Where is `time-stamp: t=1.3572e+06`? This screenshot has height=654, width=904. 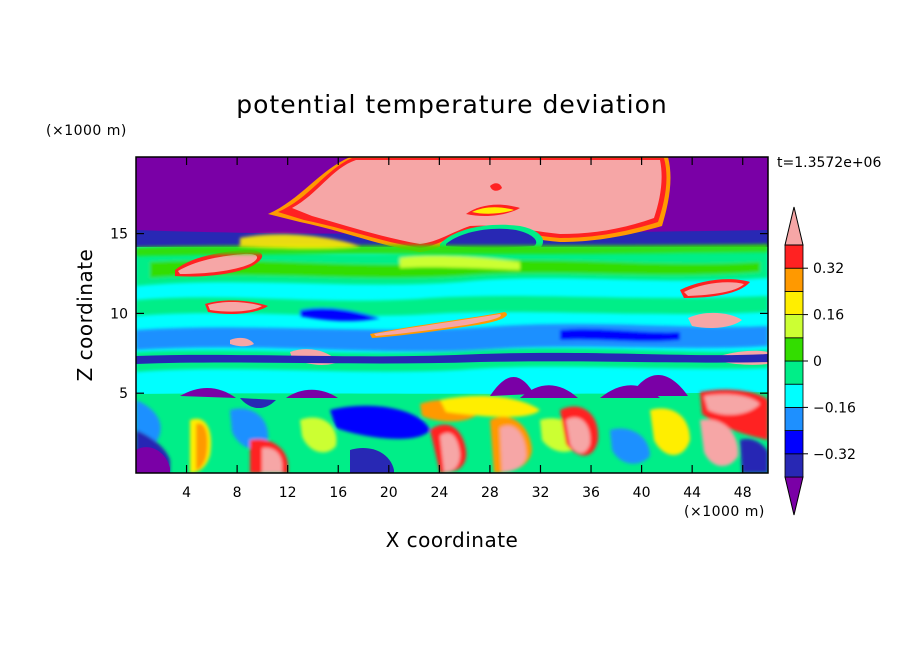
time-stamp: t=1.3572e+06 is located at coordinates (829, 163).